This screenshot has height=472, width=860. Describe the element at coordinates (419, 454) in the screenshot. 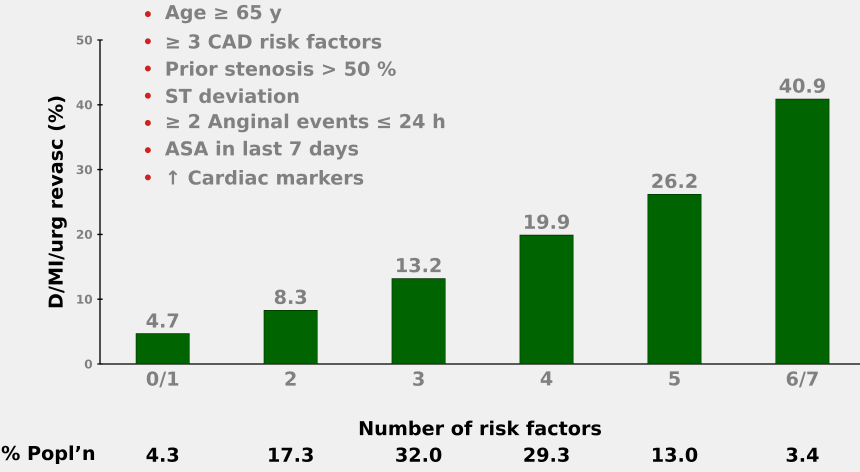

I see `text: 32.0` at that location.